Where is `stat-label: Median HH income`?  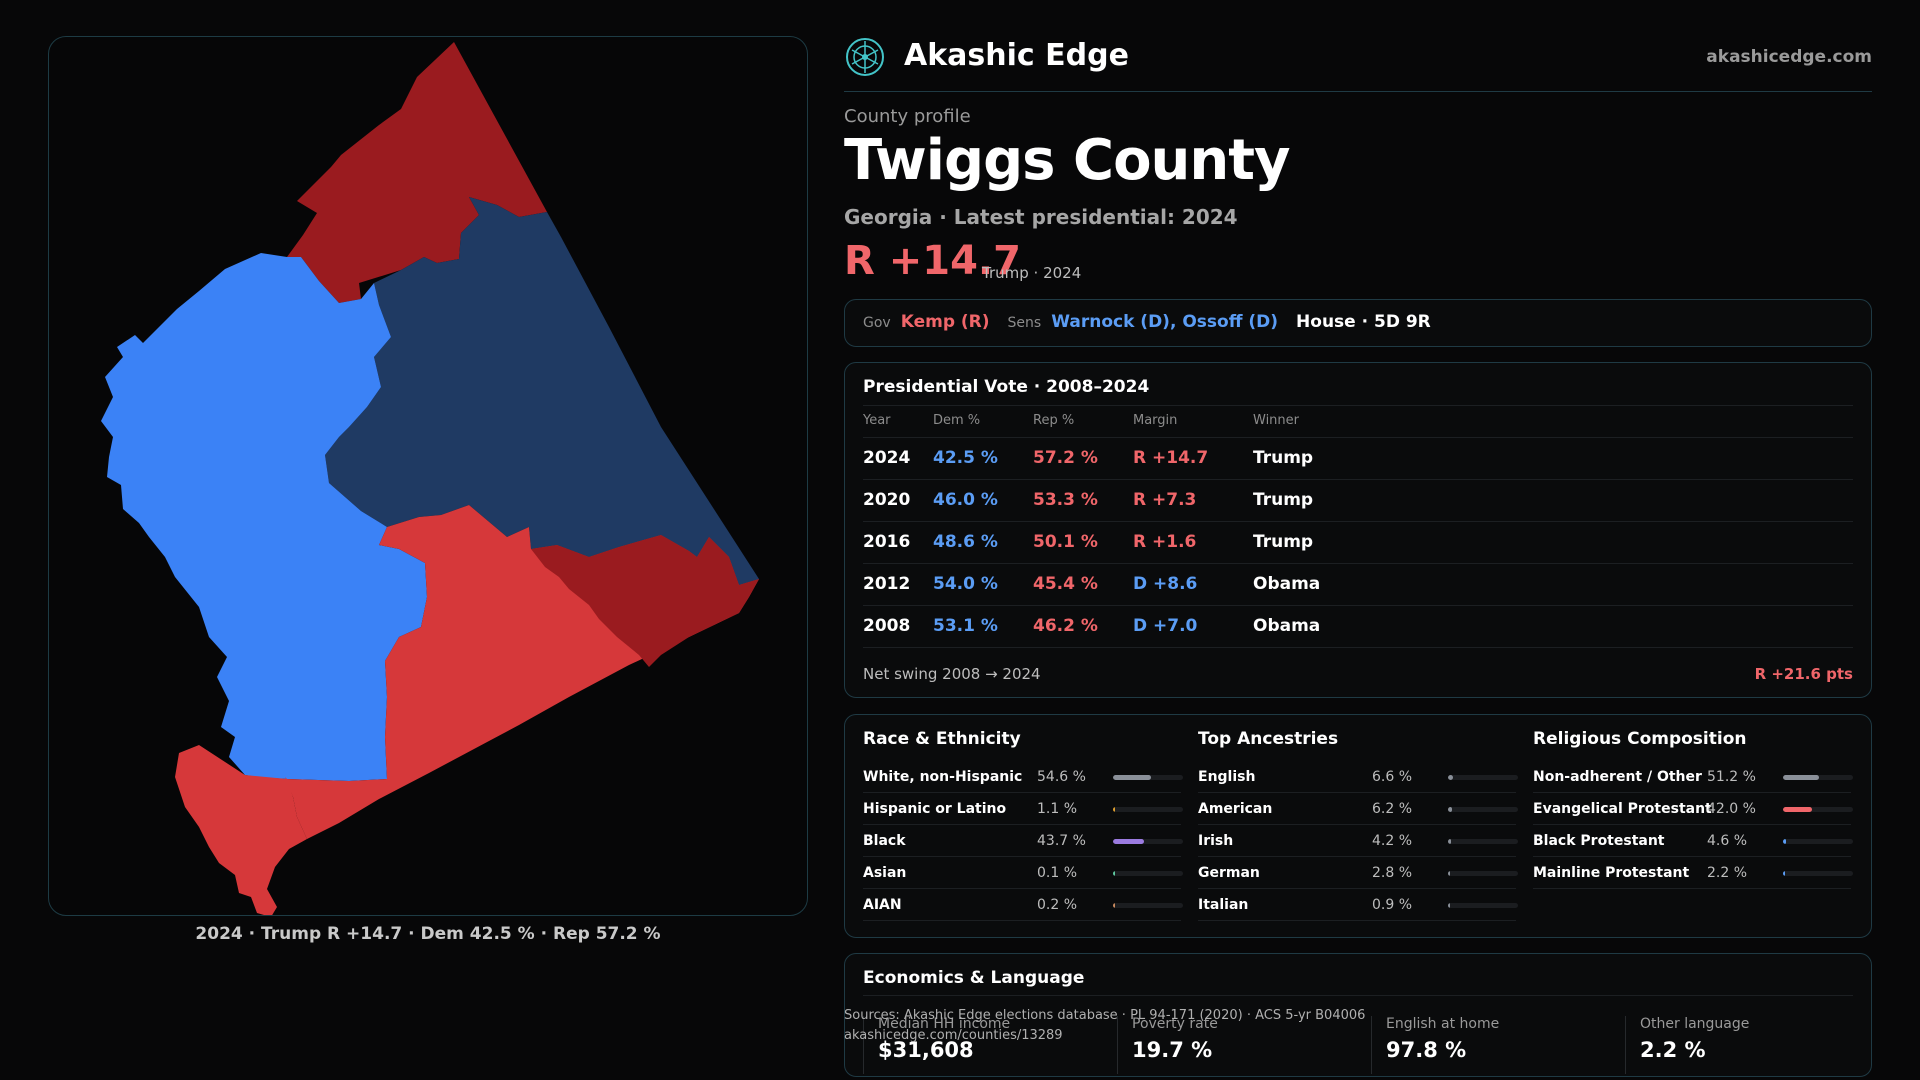
stat-label: Median HH income is located at coordinates (944, 1024).